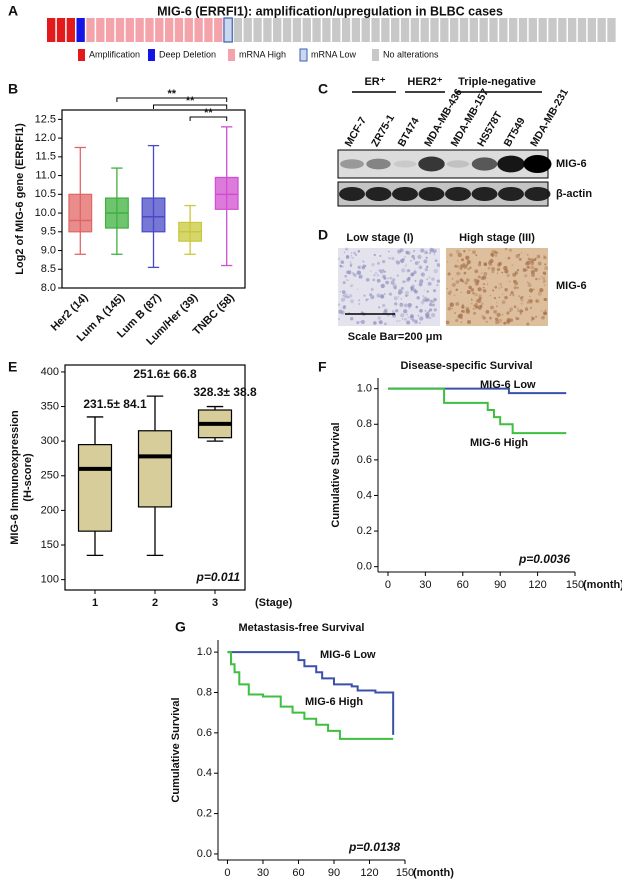 The height and width of the screenshot is (891, 622). What do you see at coordinates (334, 702) in the screenshot?
I see `series-label: MIG-6 High` at bounding box center [334, 702].